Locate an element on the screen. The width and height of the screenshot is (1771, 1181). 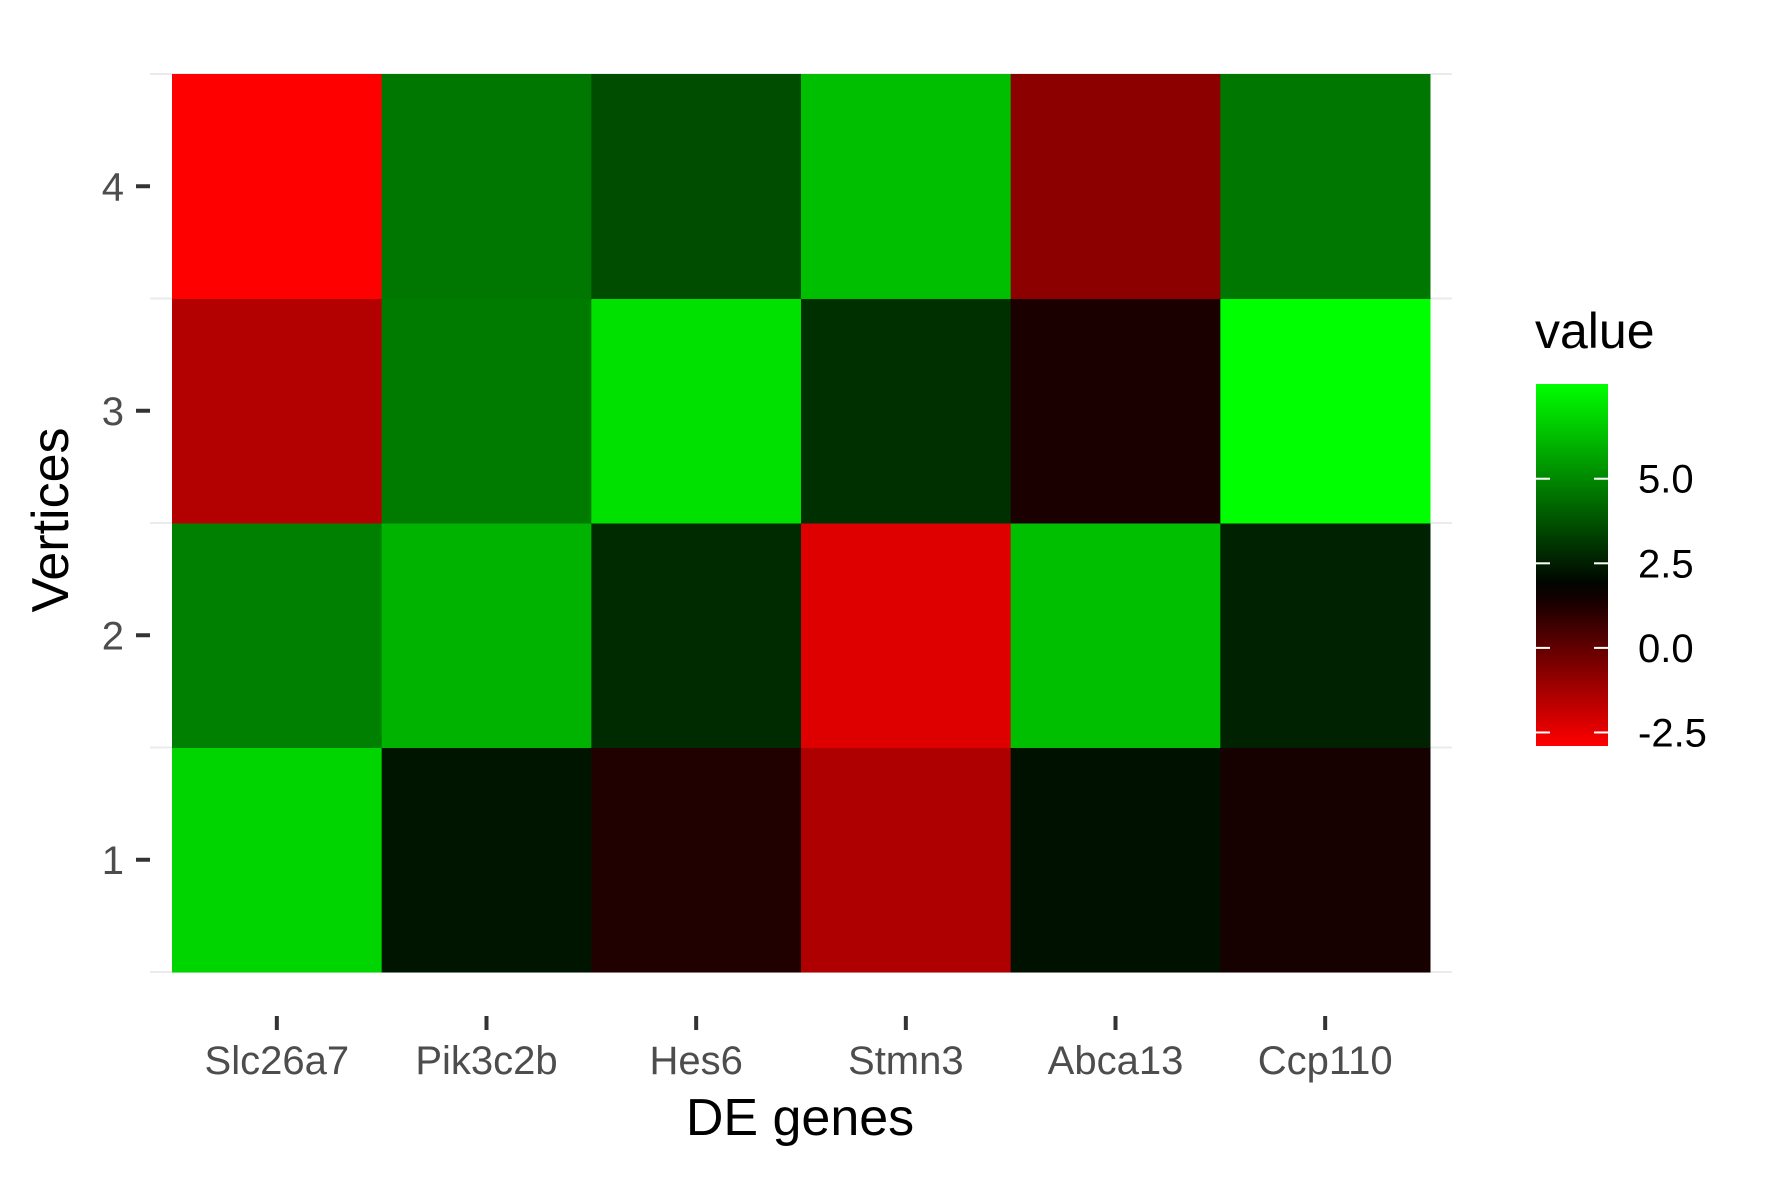
x-tick-label: Hes6 is located at coordinates (695, 1061).